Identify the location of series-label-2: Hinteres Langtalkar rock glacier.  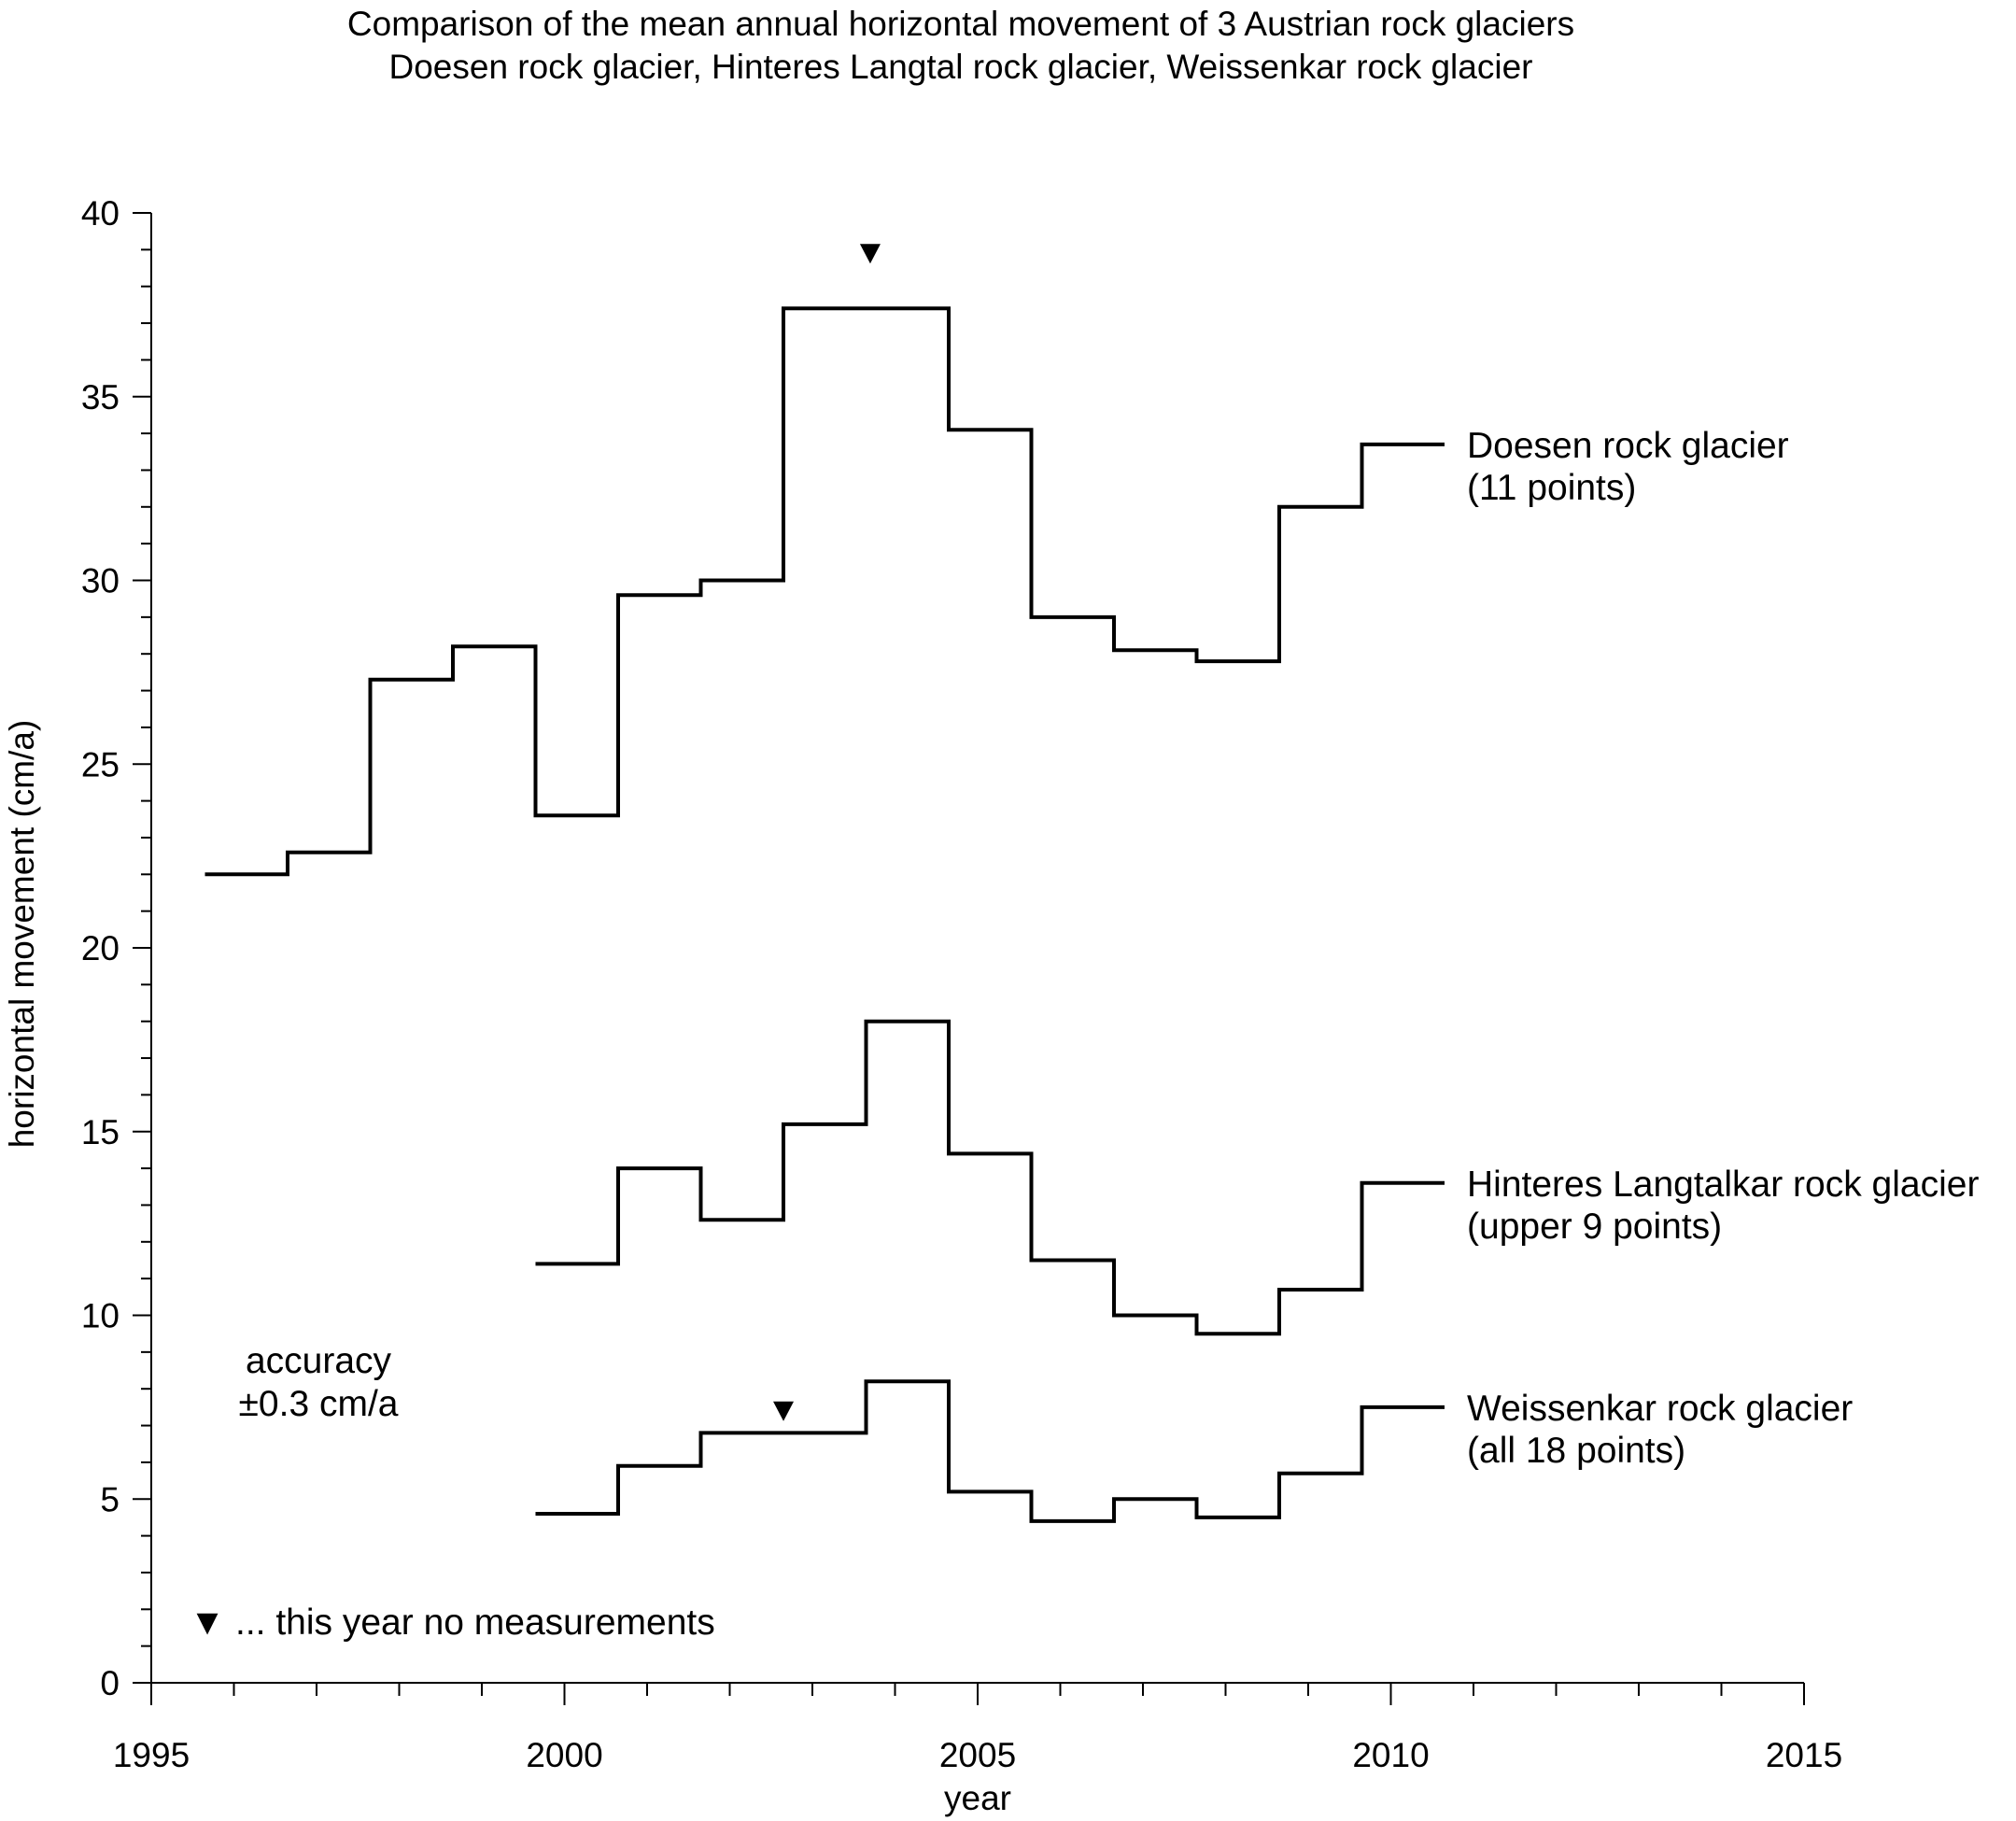
(1723, 1185).